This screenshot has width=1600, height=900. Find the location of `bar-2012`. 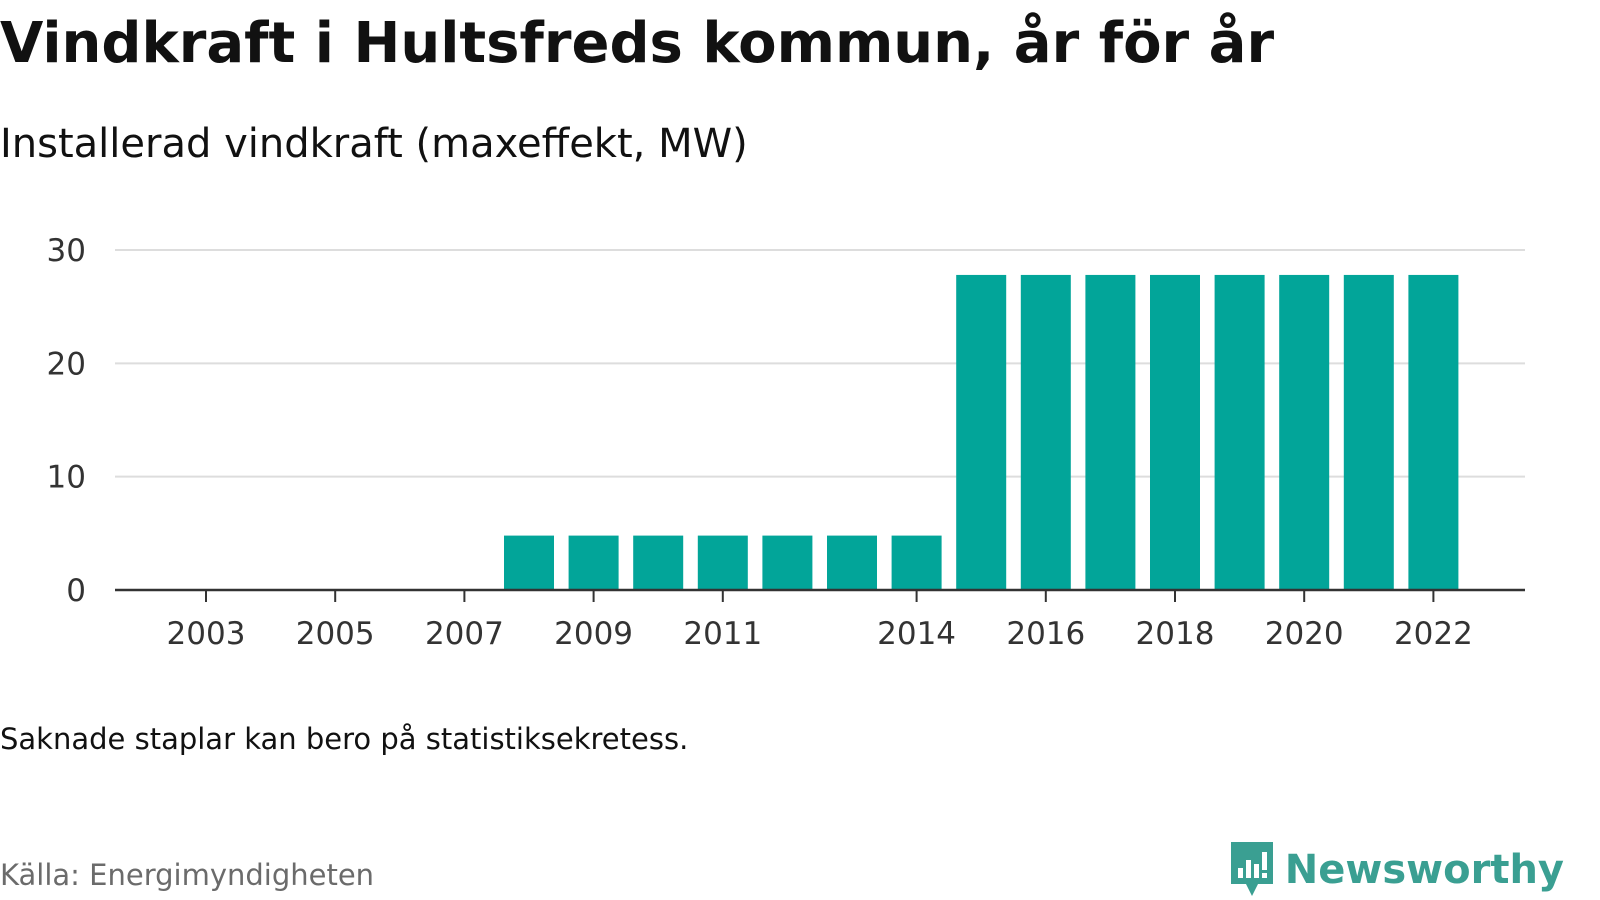

bar-2012 is located at coordinates (787, 562).